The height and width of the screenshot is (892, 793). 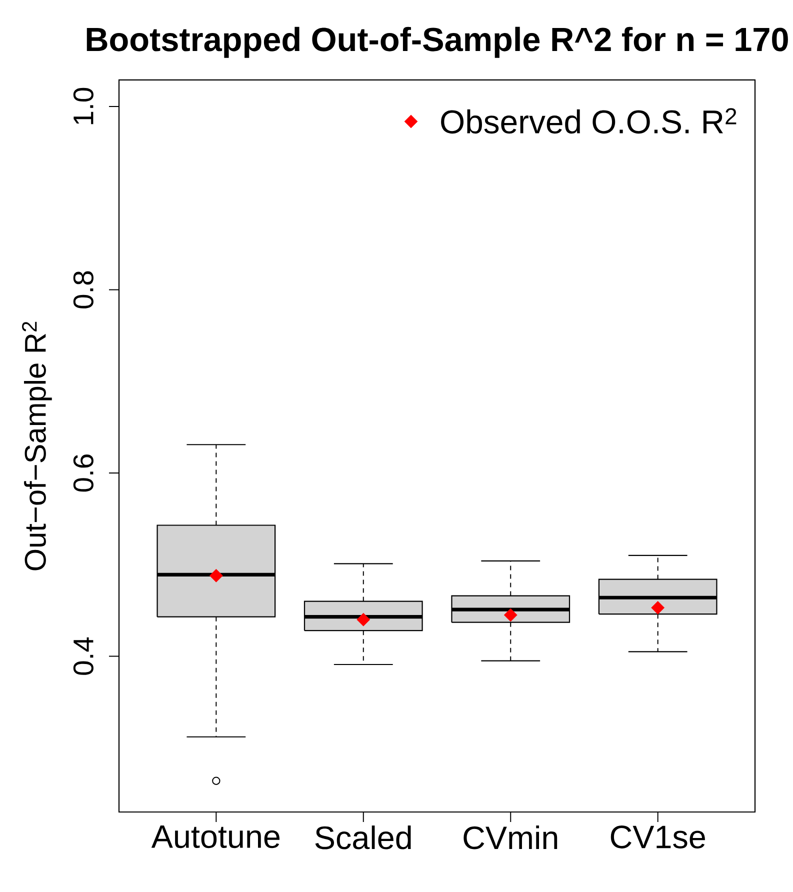 I want to click on y-tick-label: 0.6, so click(x=83, y=473).